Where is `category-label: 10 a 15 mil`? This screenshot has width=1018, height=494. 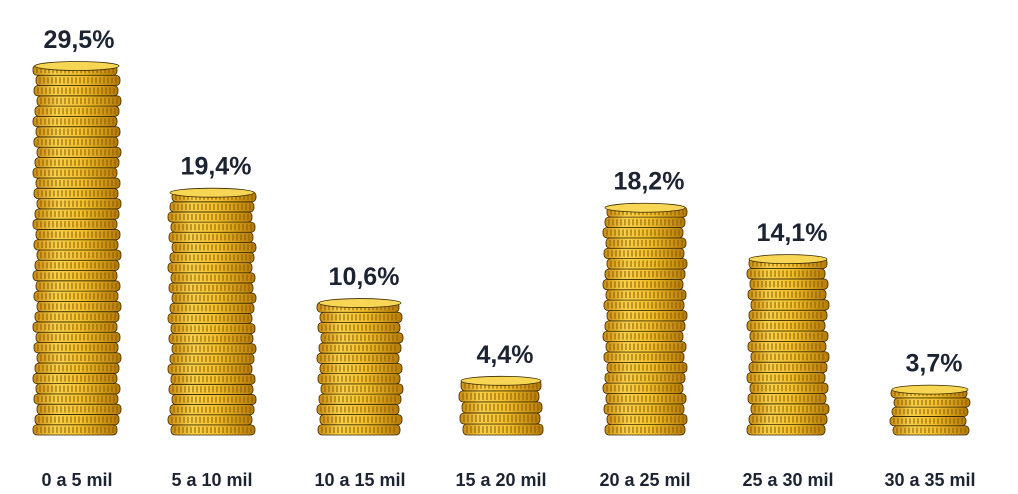
category-label: 10 a 15 mil is located at coordinates (359, 480).